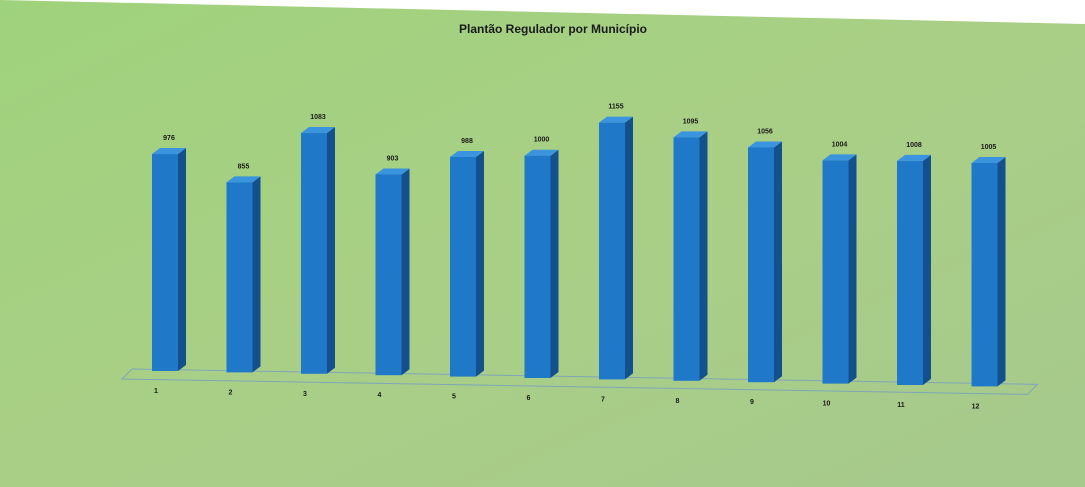 The height and width of the screenshot is (487, 1085). What do you see at coordinates (976, 406) in the screenshot?
I see `x-tick-label: 12` at bounding box center [976, 406].